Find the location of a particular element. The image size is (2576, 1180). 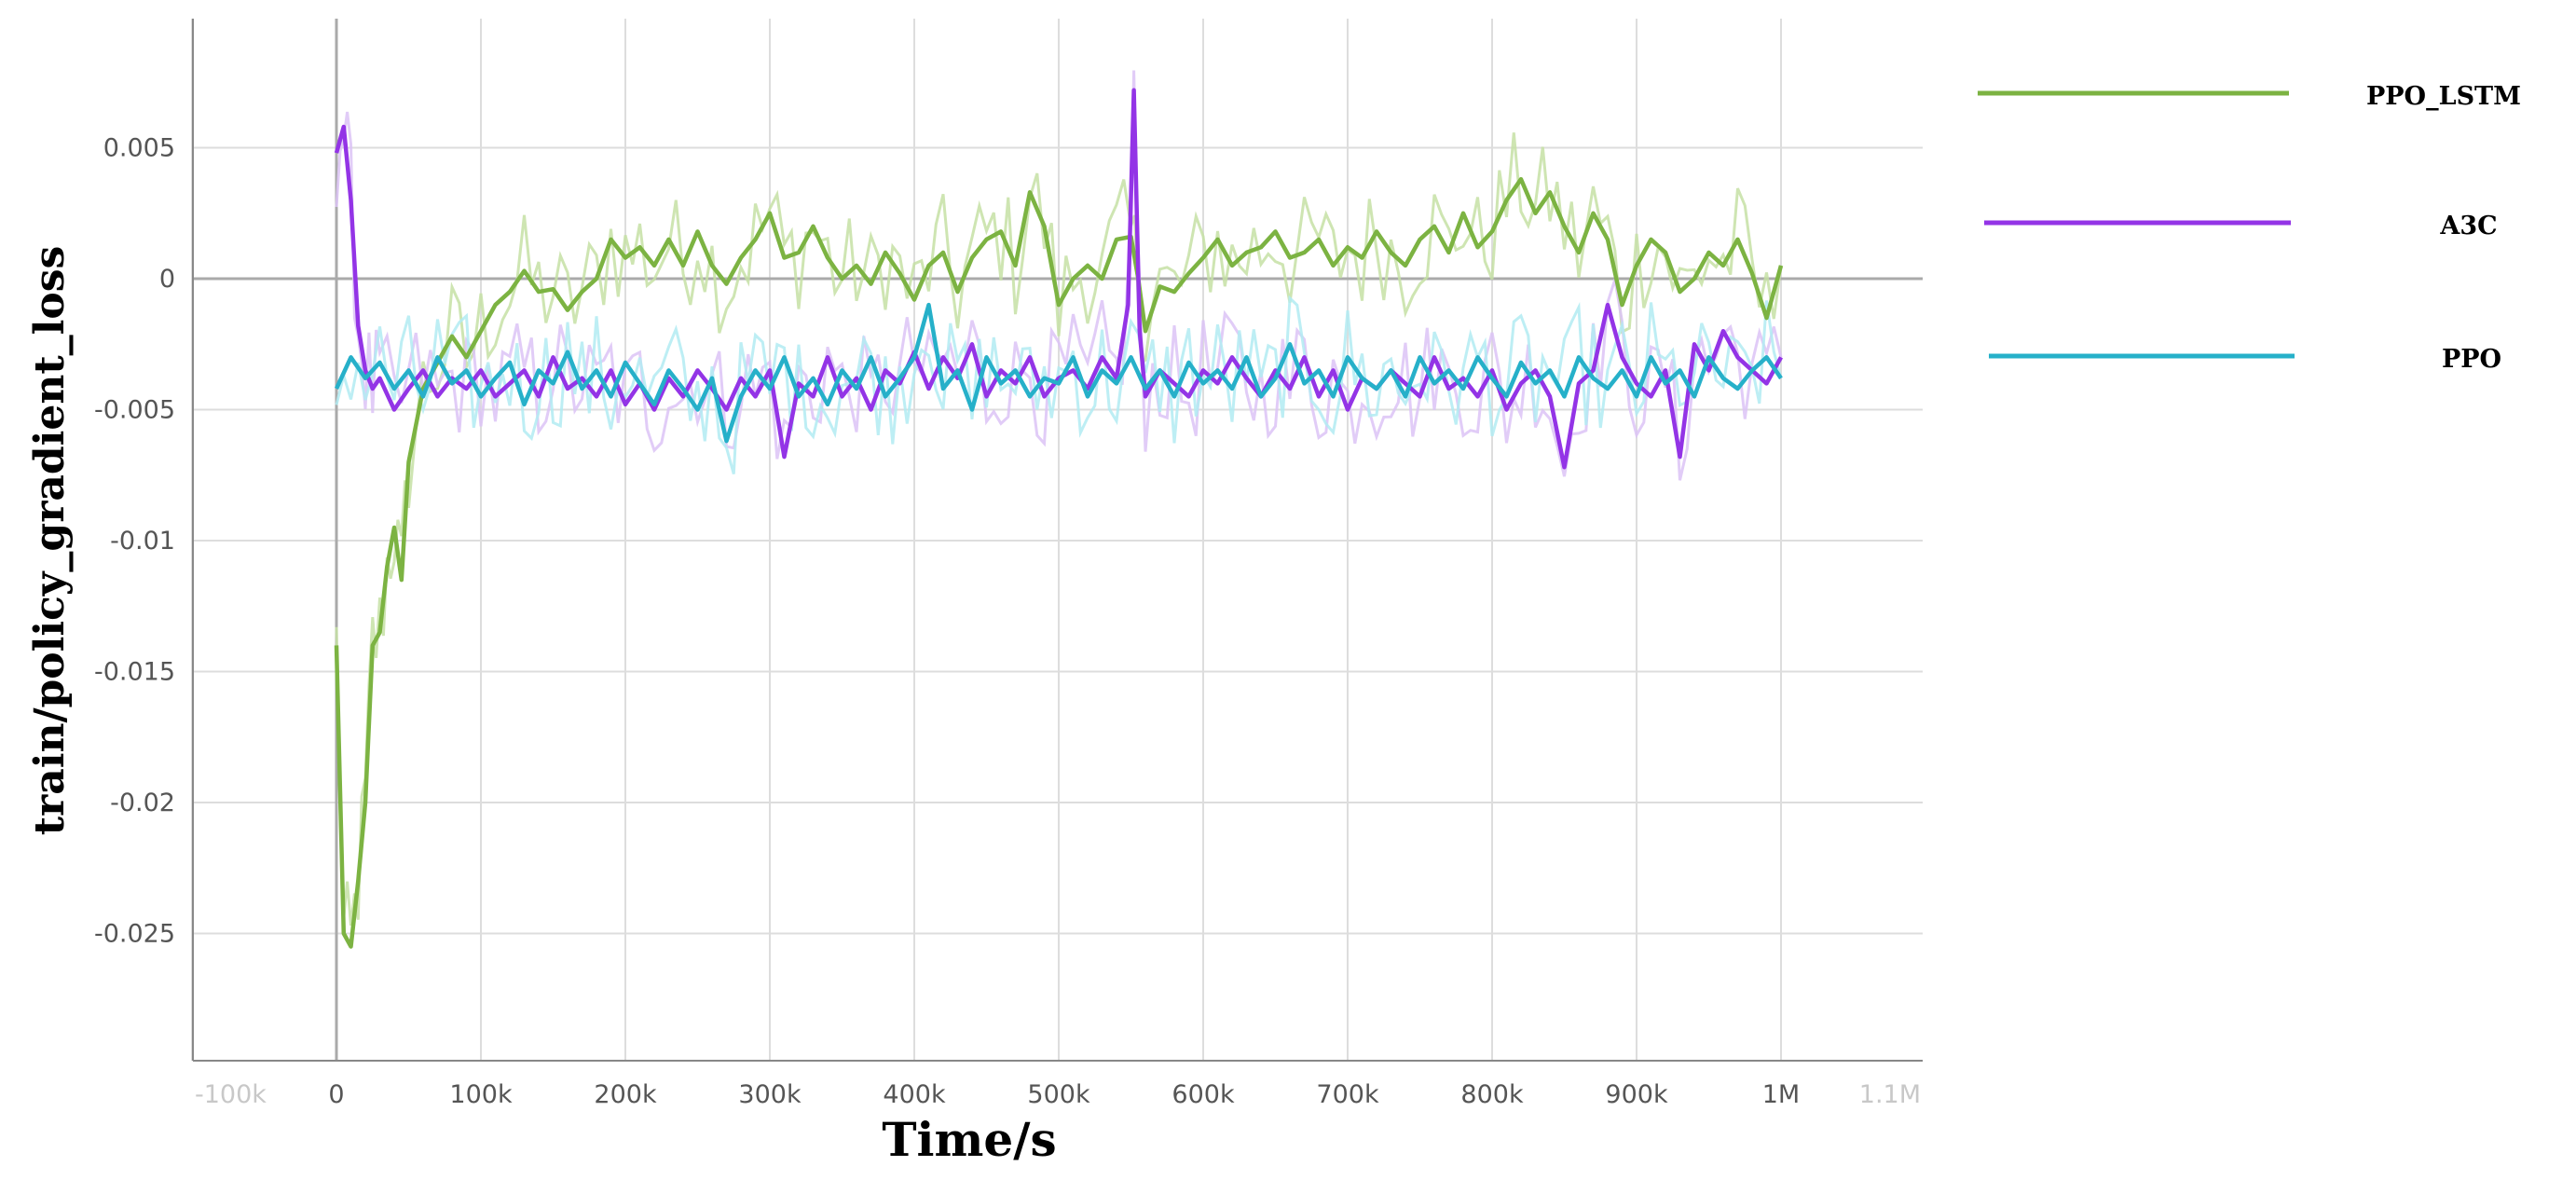

x-axis-label: Time/s is located at coordinates (969, 1140).